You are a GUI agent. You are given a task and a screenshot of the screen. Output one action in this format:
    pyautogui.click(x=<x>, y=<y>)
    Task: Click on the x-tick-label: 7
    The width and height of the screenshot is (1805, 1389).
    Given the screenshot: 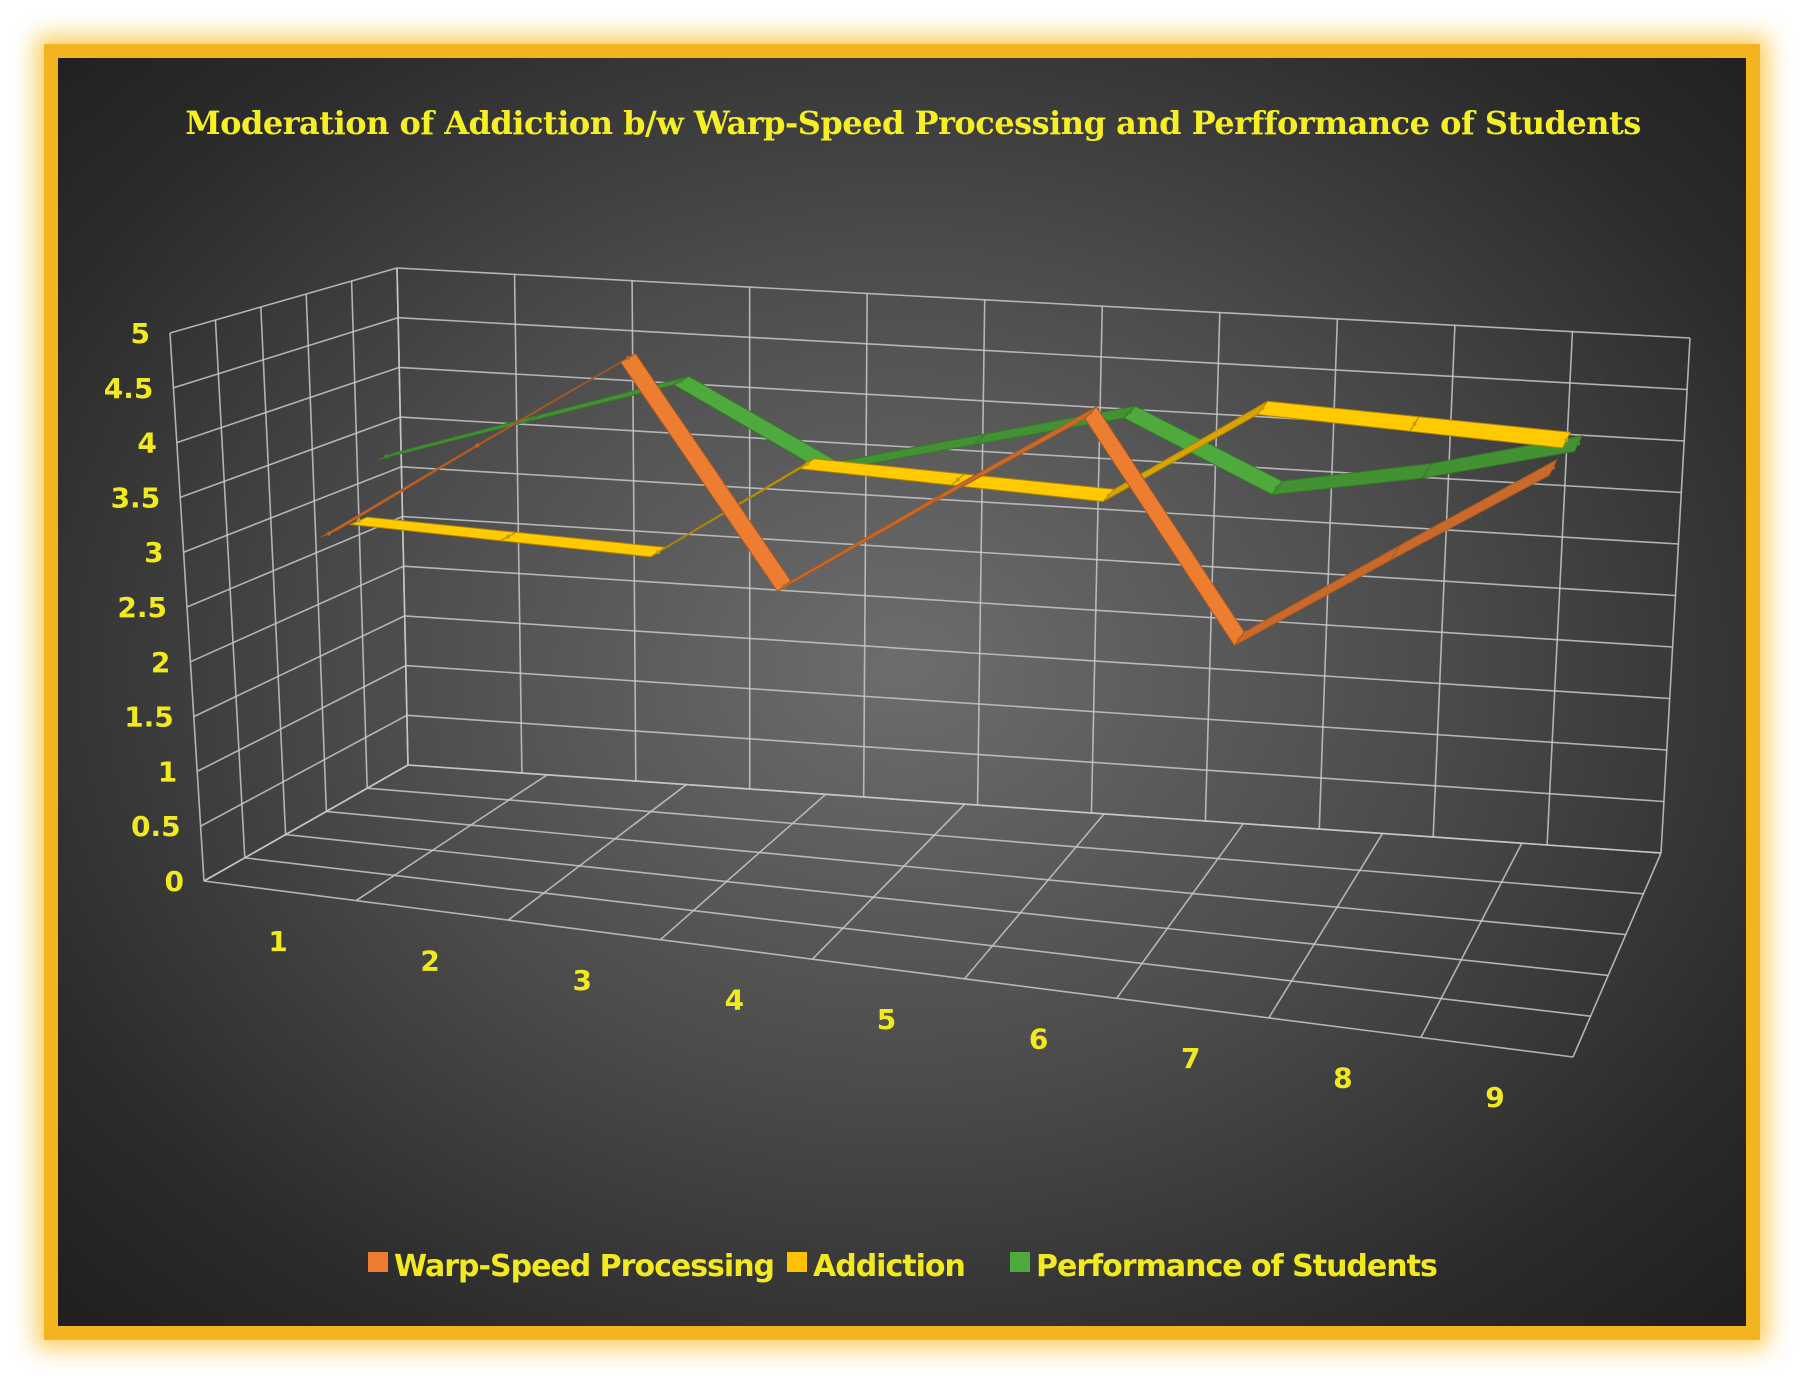 What is the action you would take?
    pyautogui.click(x=1190, y=1058)
    